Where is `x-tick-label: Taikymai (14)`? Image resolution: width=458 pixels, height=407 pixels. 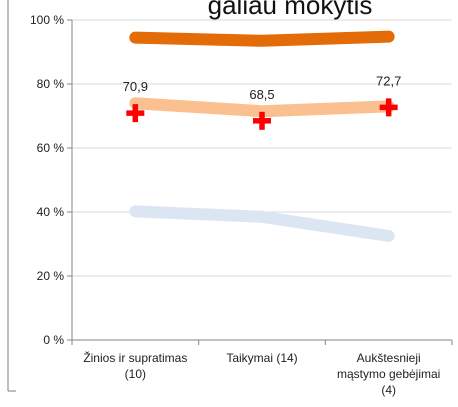
x-tick-label: Taikymai (14) is located at coordinates (261, 358).